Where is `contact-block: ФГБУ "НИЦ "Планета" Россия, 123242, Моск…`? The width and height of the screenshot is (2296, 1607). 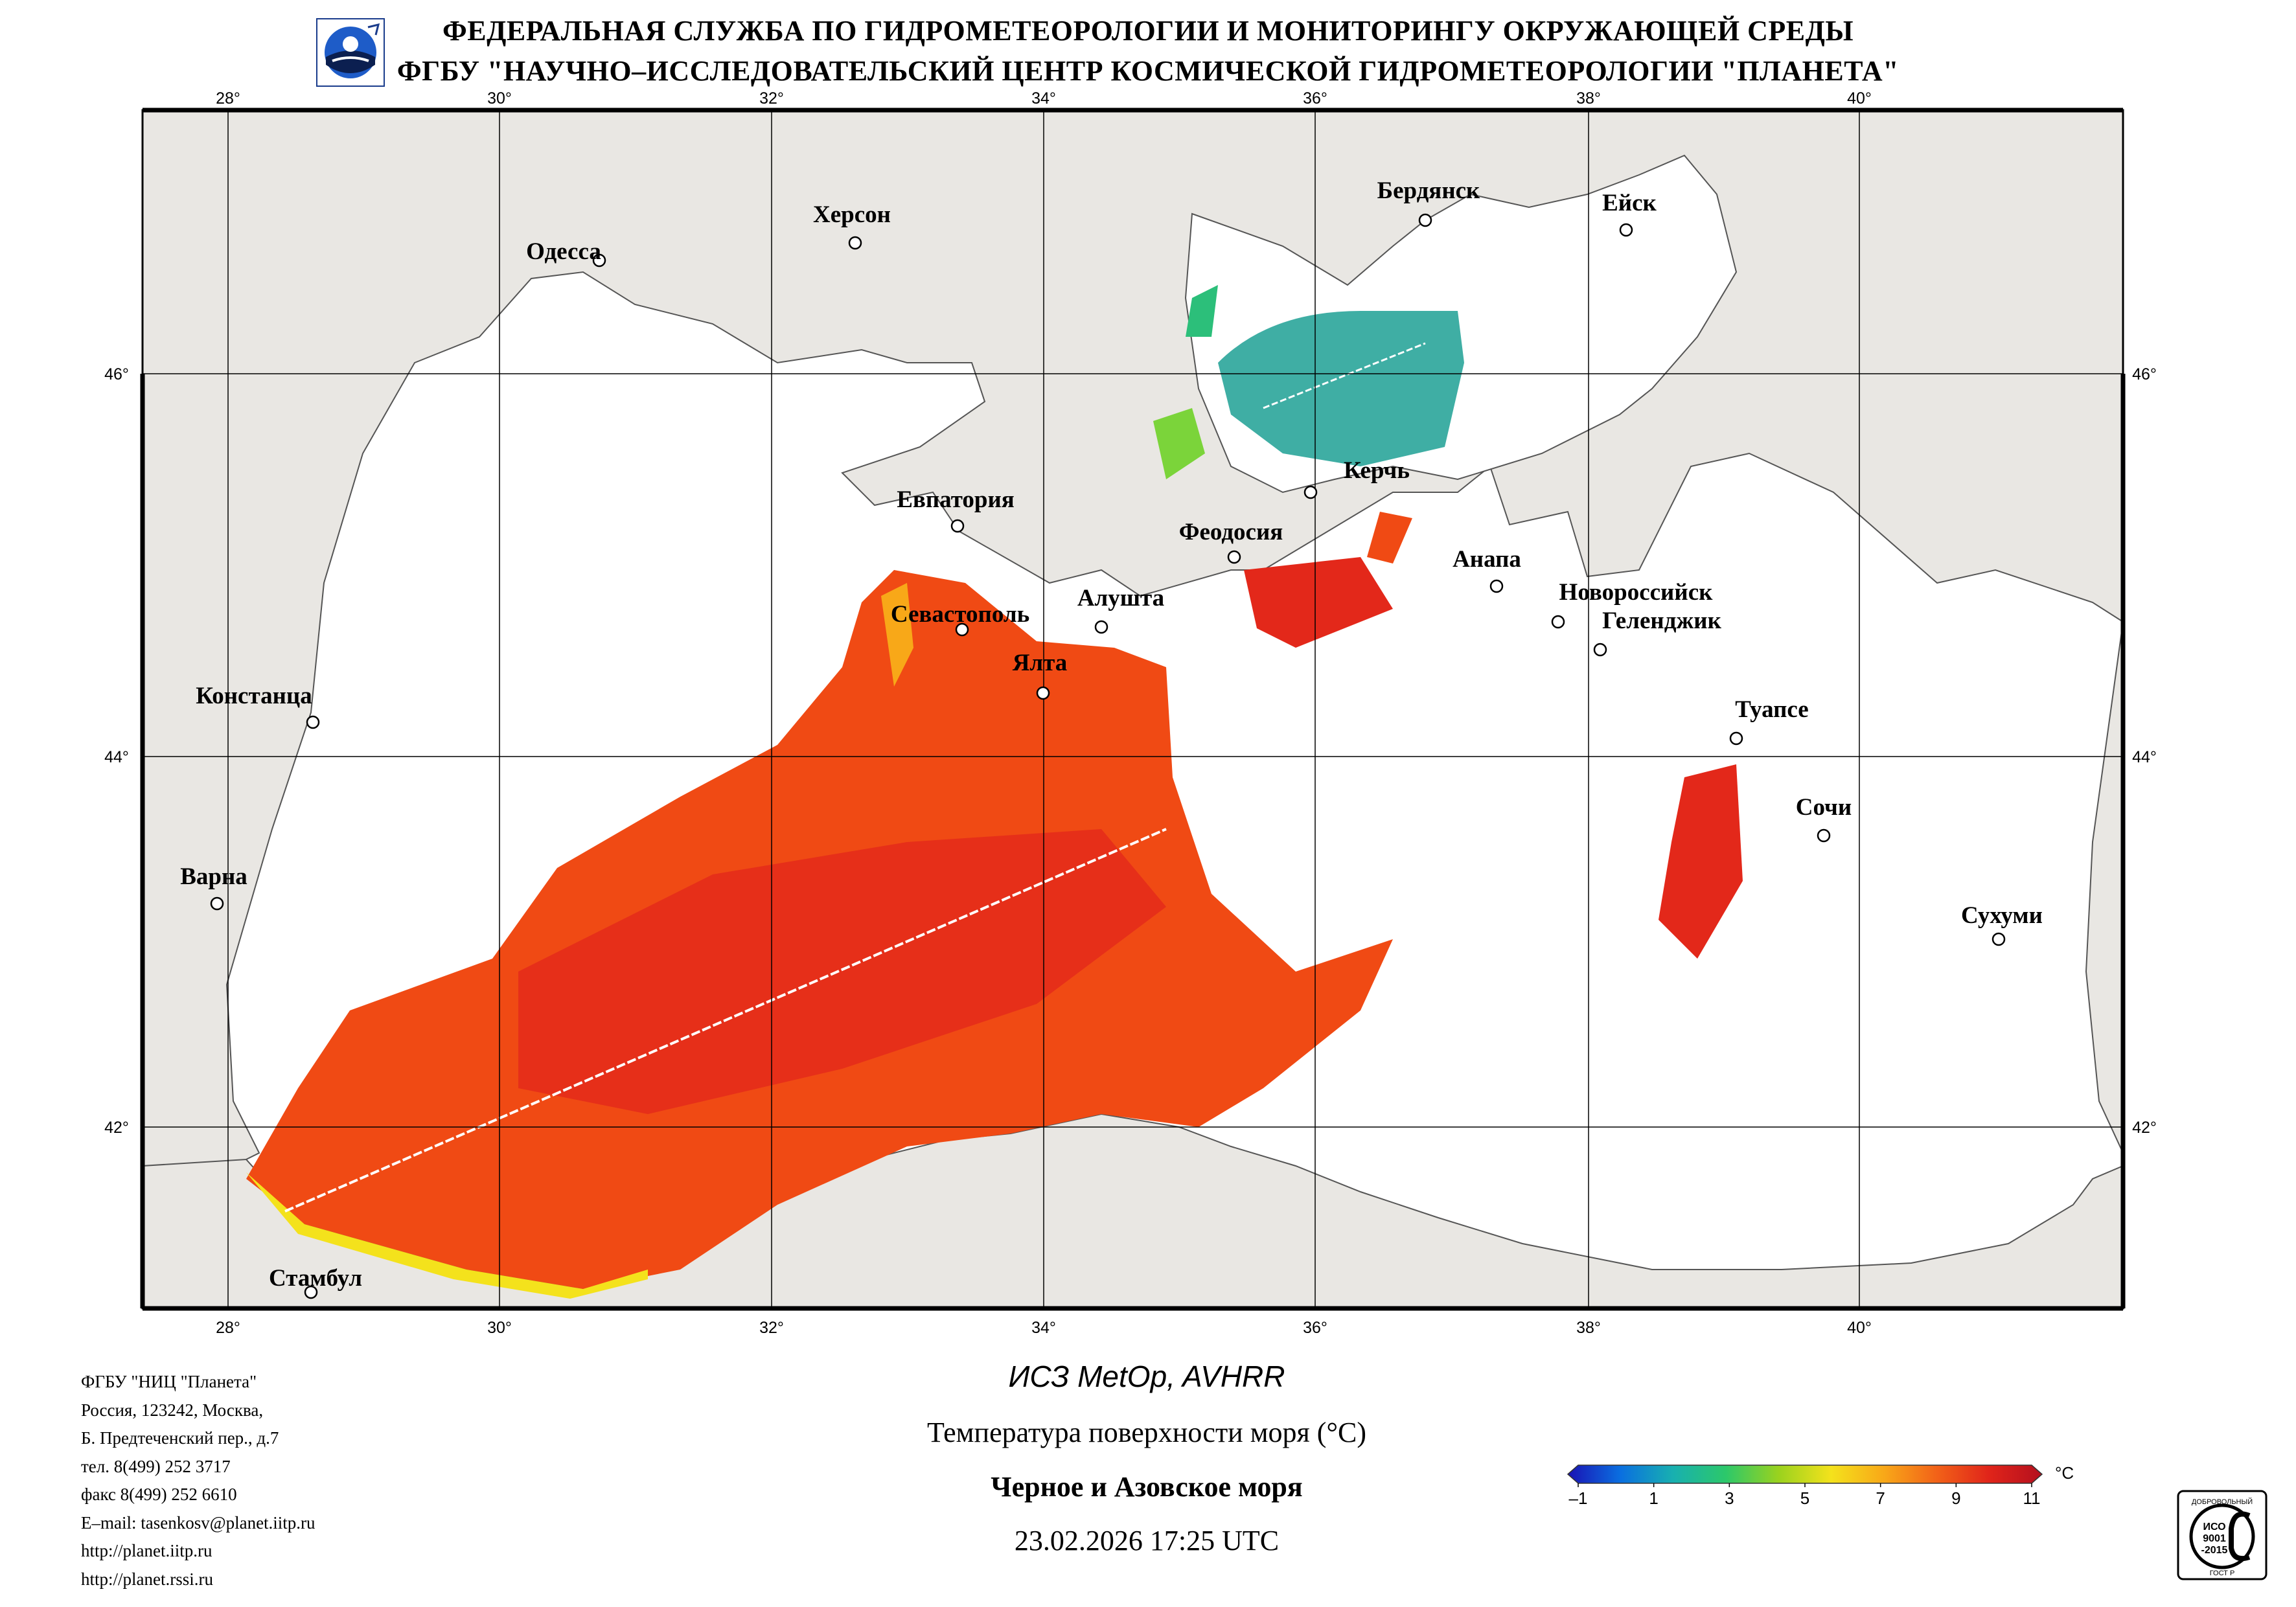
contact-block: ФГБУ "НИЦ "Планета" Россия, 123242, Моск… is located at coordinates (198, 1480).